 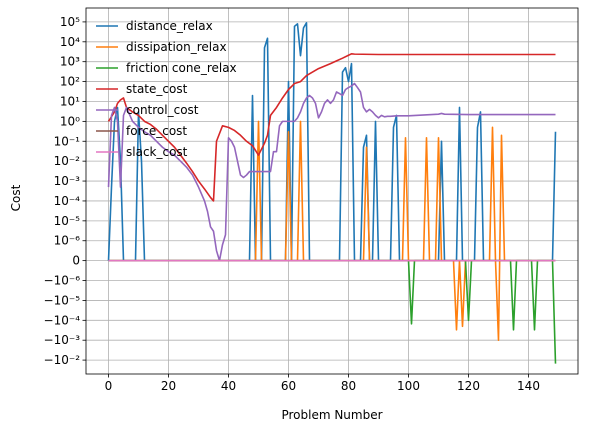 I want to click on y-tick-label: −10⁻², so click(x=62, y=360).